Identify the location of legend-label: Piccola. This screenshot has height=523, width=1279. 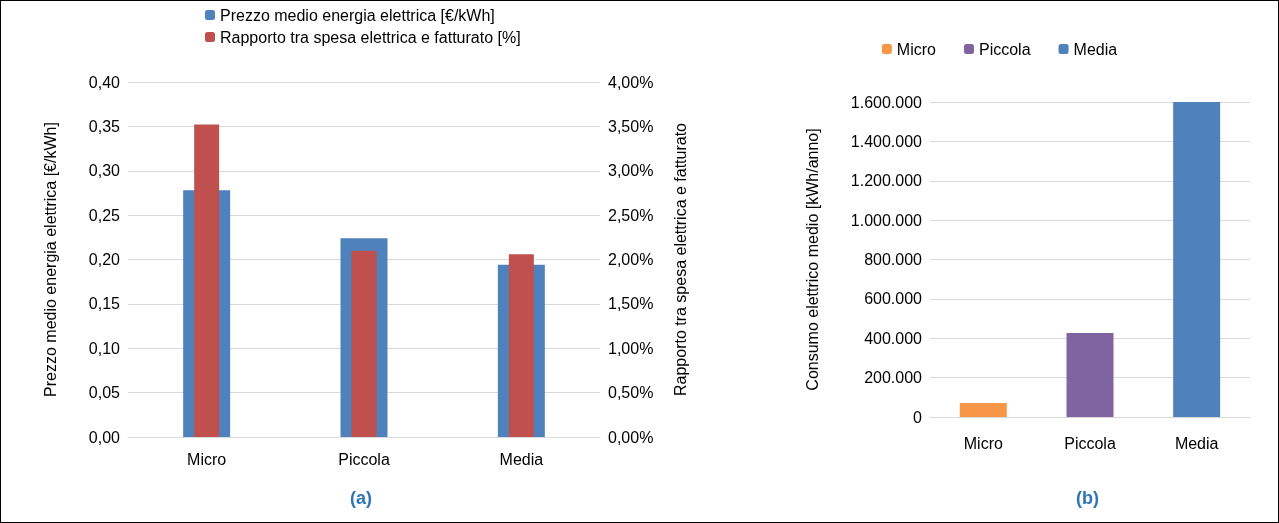
(1004, 49).